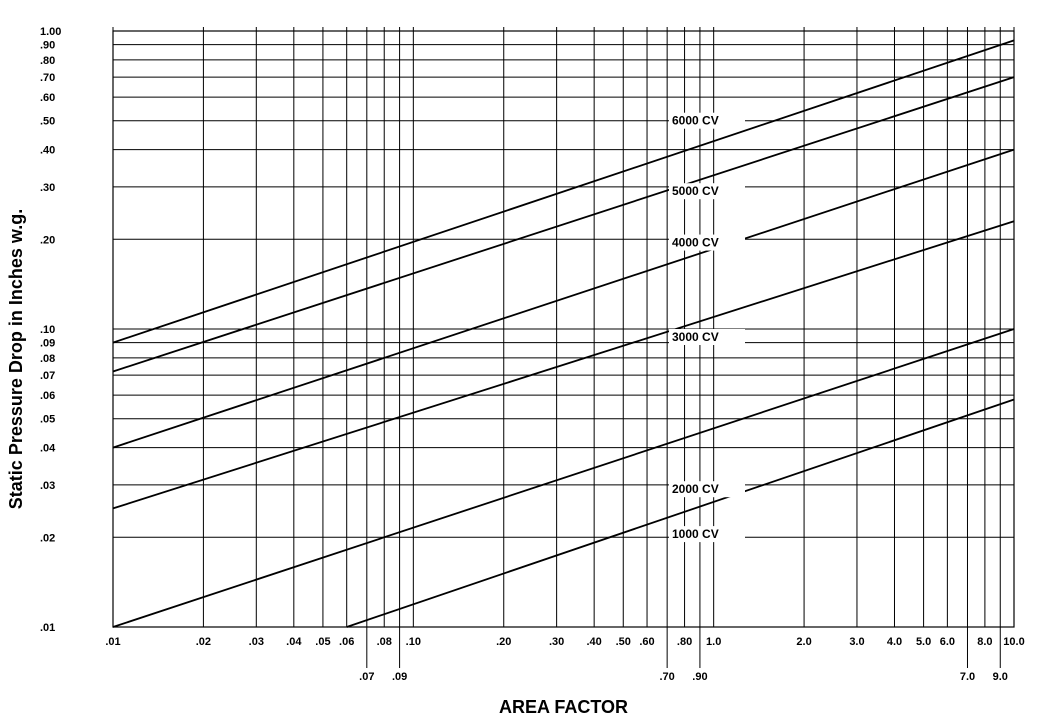 Image resolution: width=1044 pixels, height=723 pixels. What do you see at coordinates (50, 32) in the screenshot?
I see `y-tick-label: 1.00` at bounding box center [50, 32].